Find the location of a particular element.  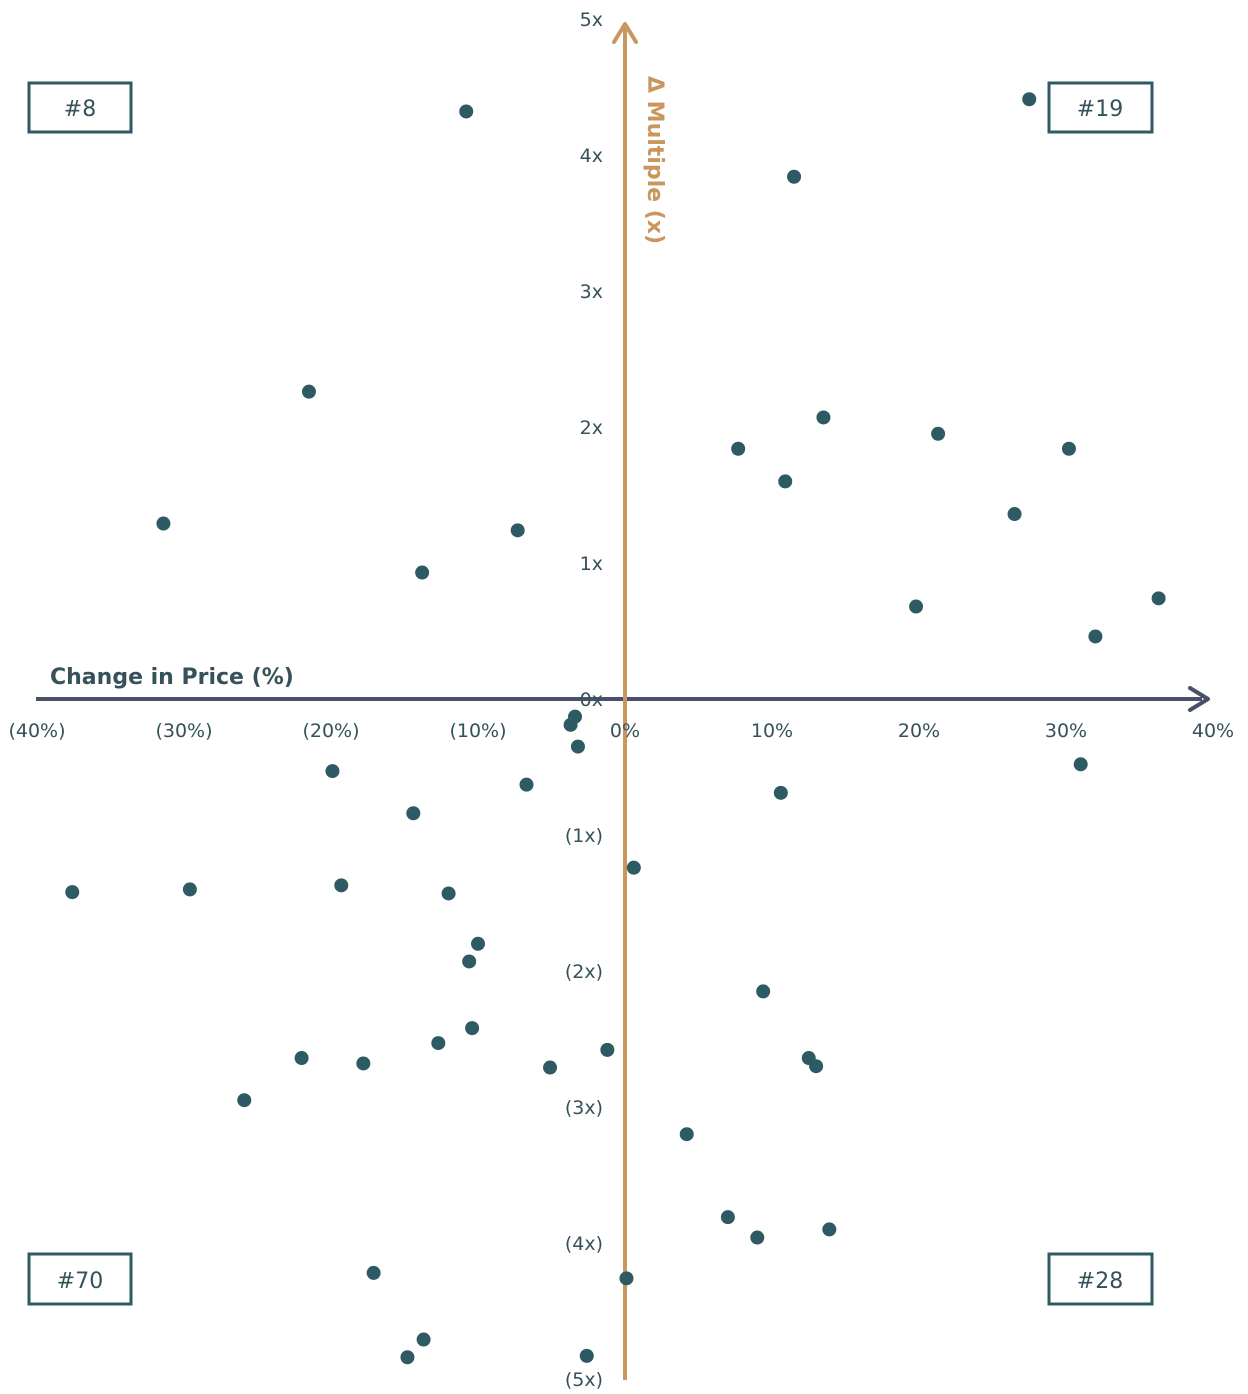

x-axis-title: Change in Price (%) is located at coordinates (172, 677).